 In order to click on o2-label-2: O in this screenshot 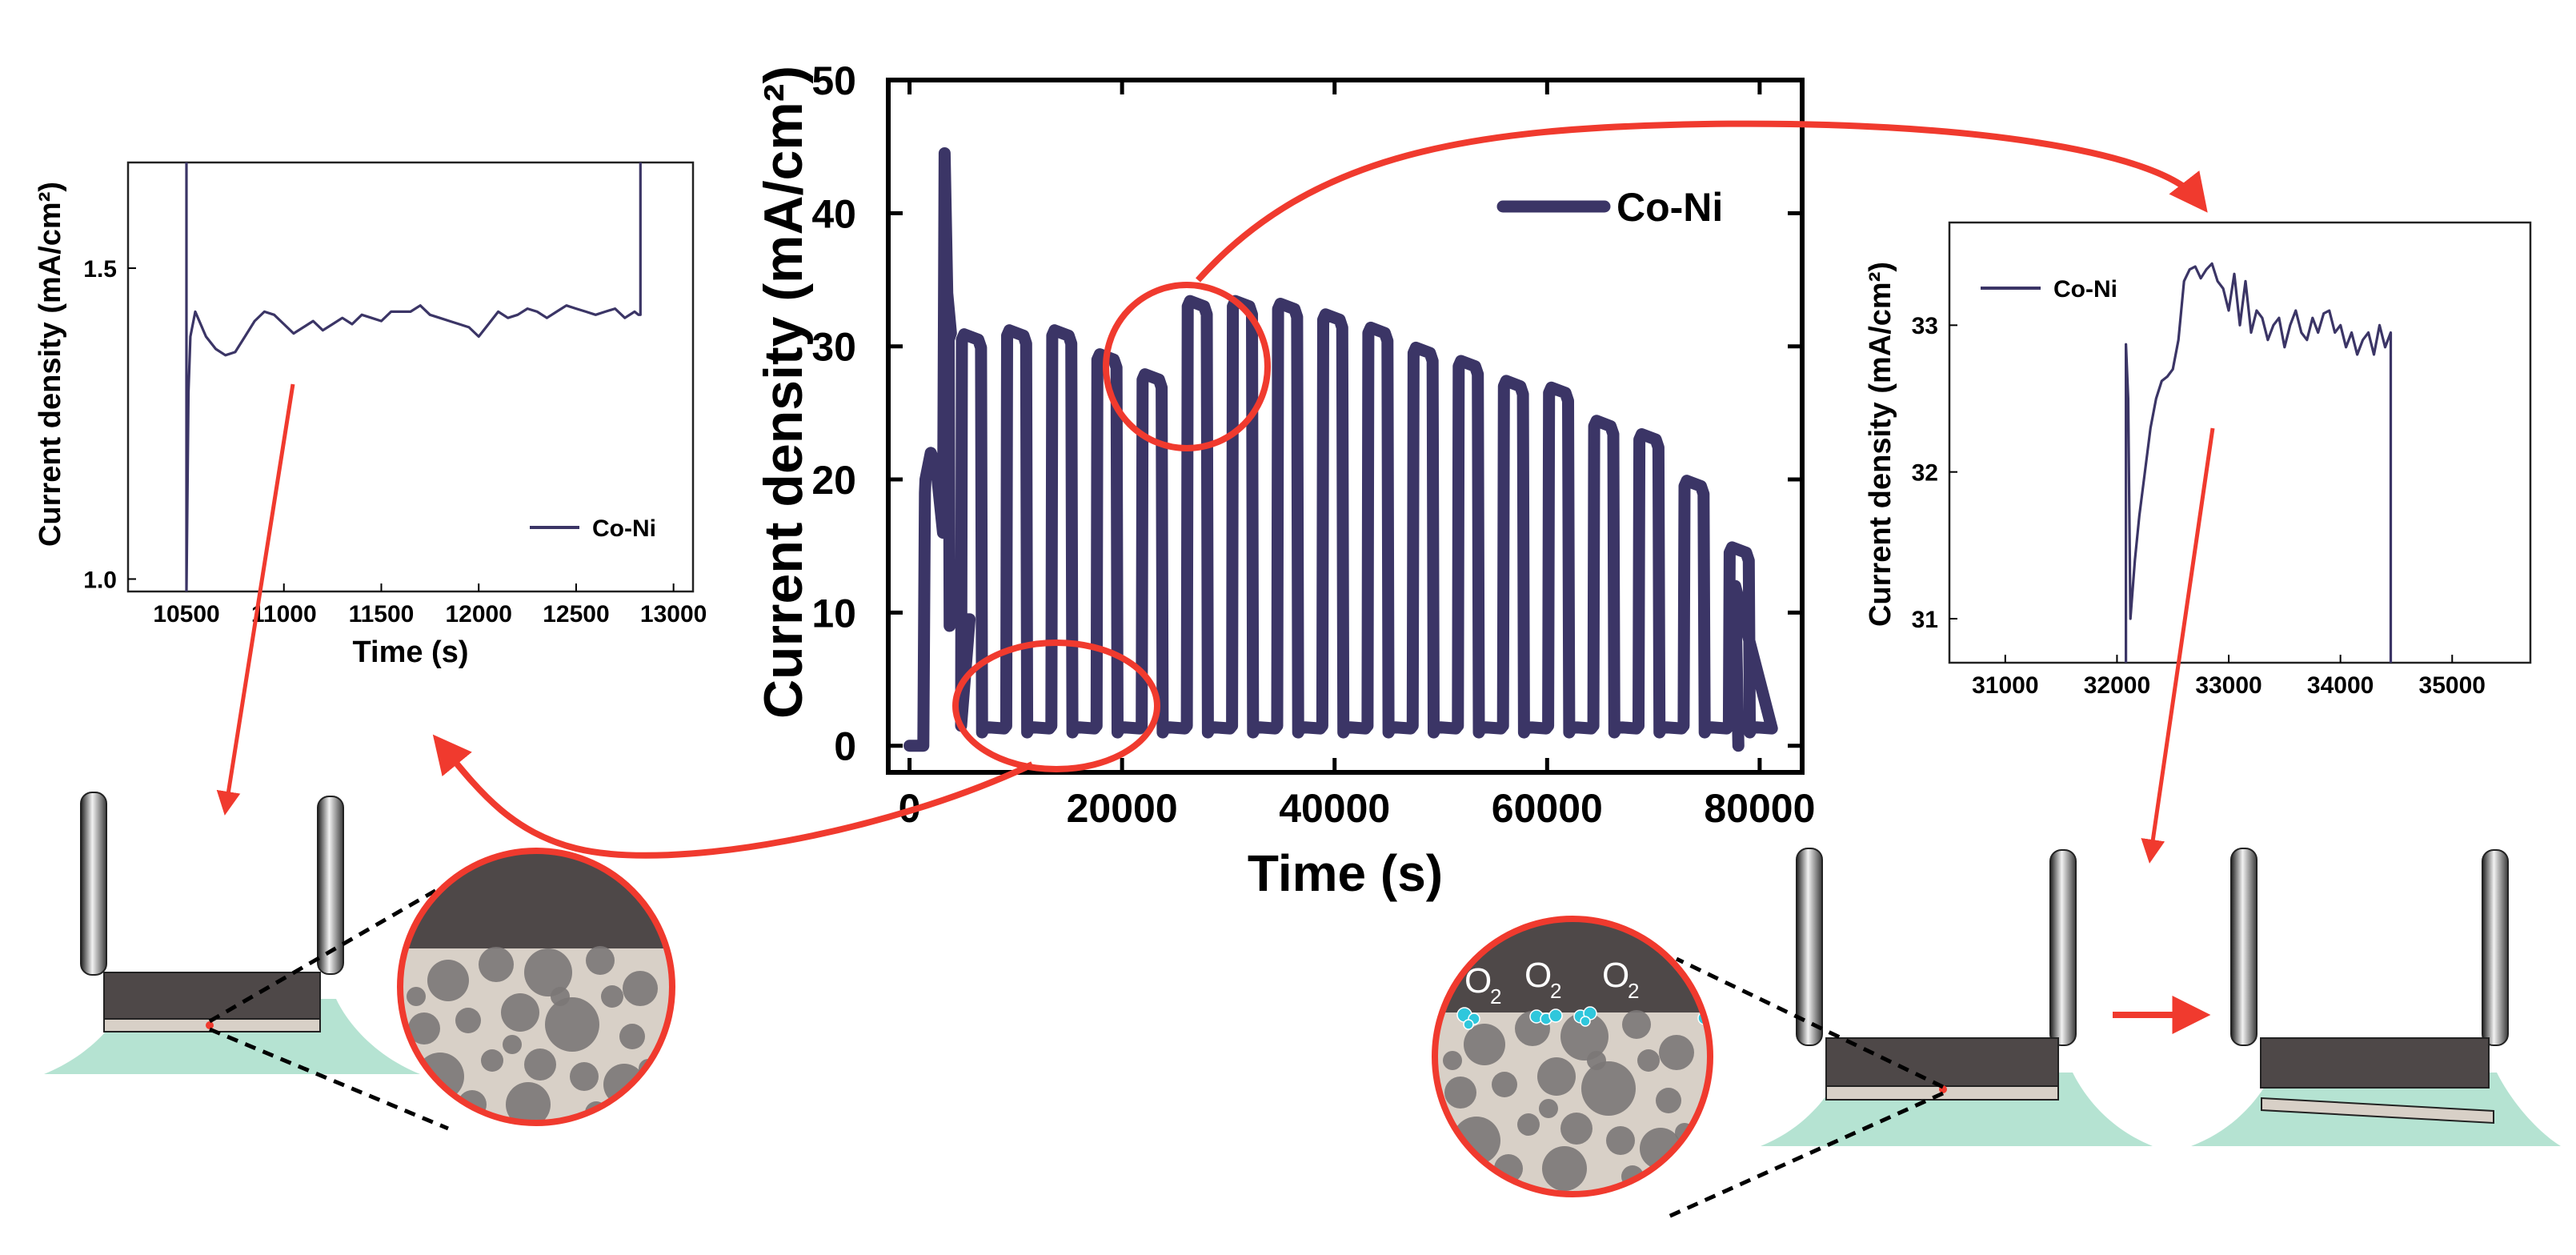, I will do `click(1538, 975)`.